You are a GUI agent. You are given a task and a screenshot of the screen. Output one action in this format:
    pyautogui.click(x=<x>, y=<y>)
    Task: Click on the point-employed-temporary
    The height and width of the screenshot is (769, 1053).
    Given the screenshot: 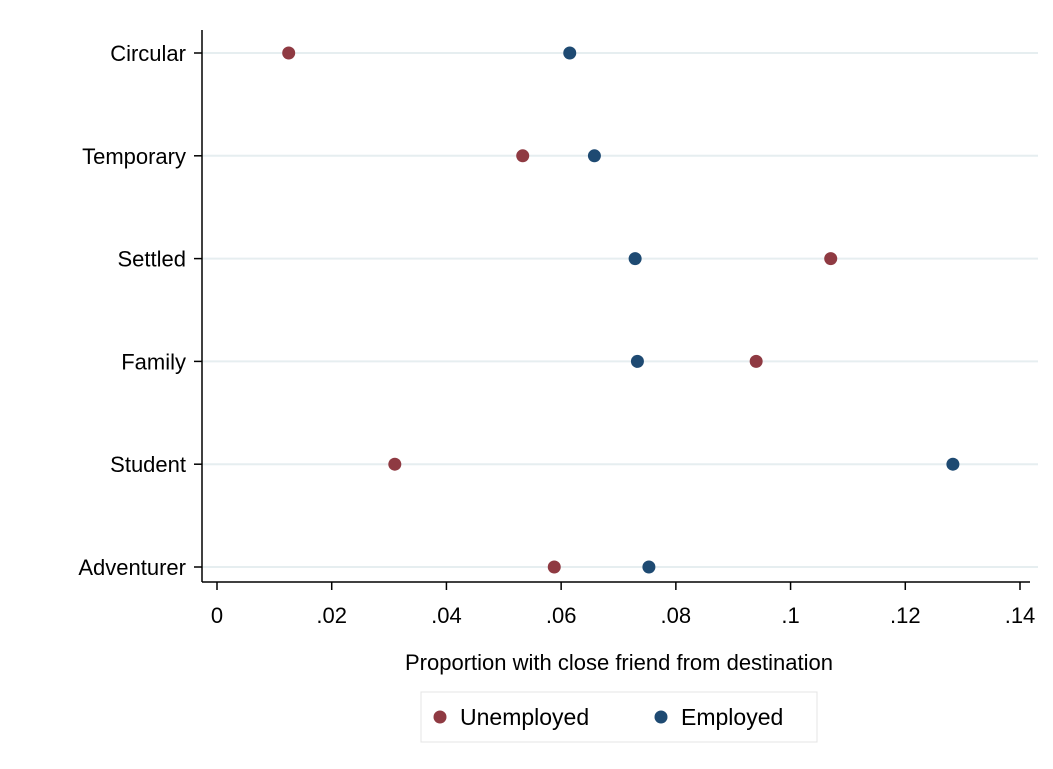 What is the action you would take?
    pyautogui.click(x=594, y=156)
    